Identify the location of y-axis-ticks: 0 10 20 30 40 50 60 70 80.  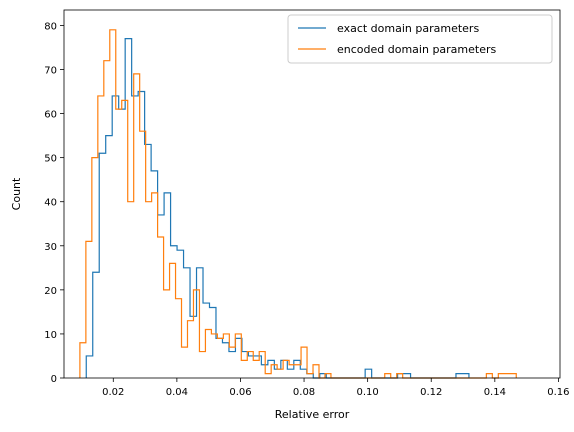
(54, 203).